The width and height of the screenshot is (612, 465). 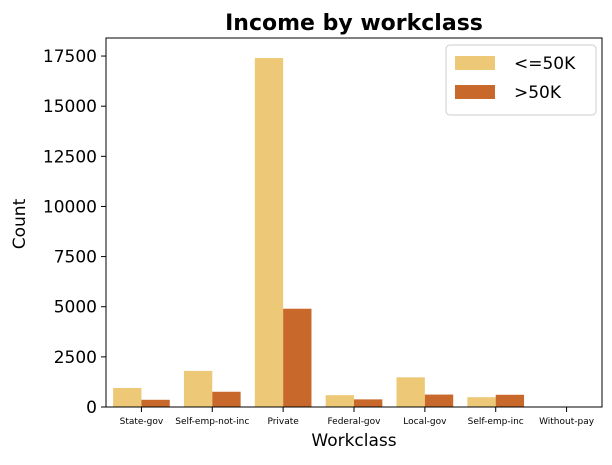 I want to click on x-tick-label: Private, so click(x=283, y=422).